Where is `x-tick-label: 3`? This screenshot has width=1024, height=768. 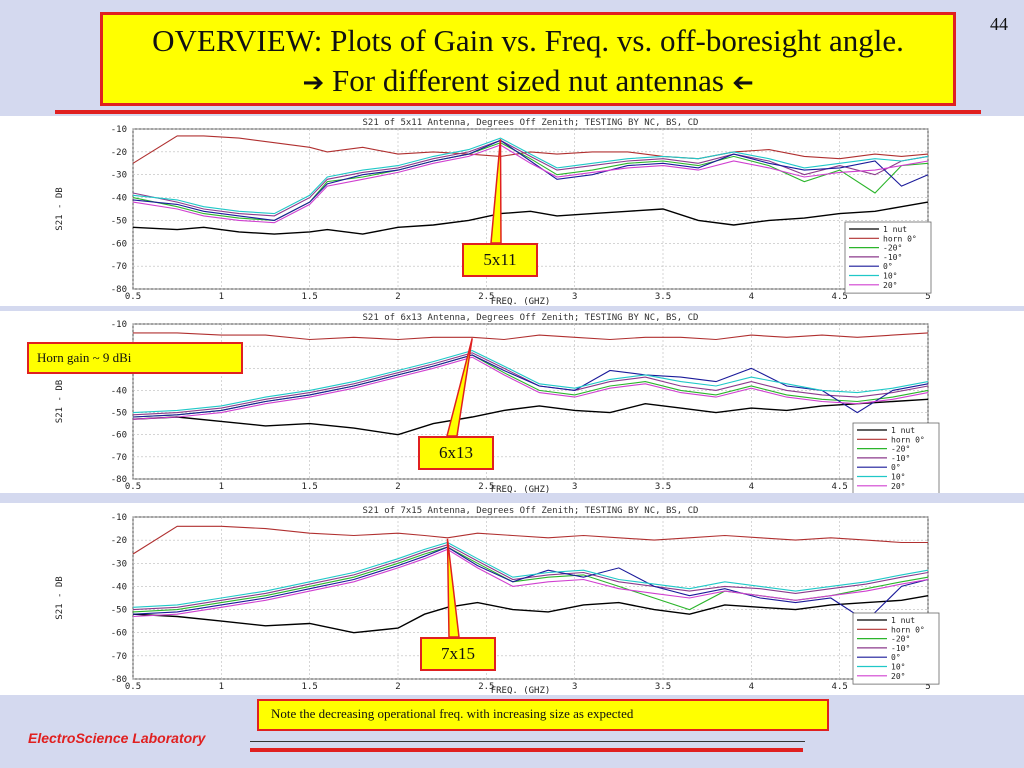
x-tick-label: 3 is located at coordinates (574, 487).